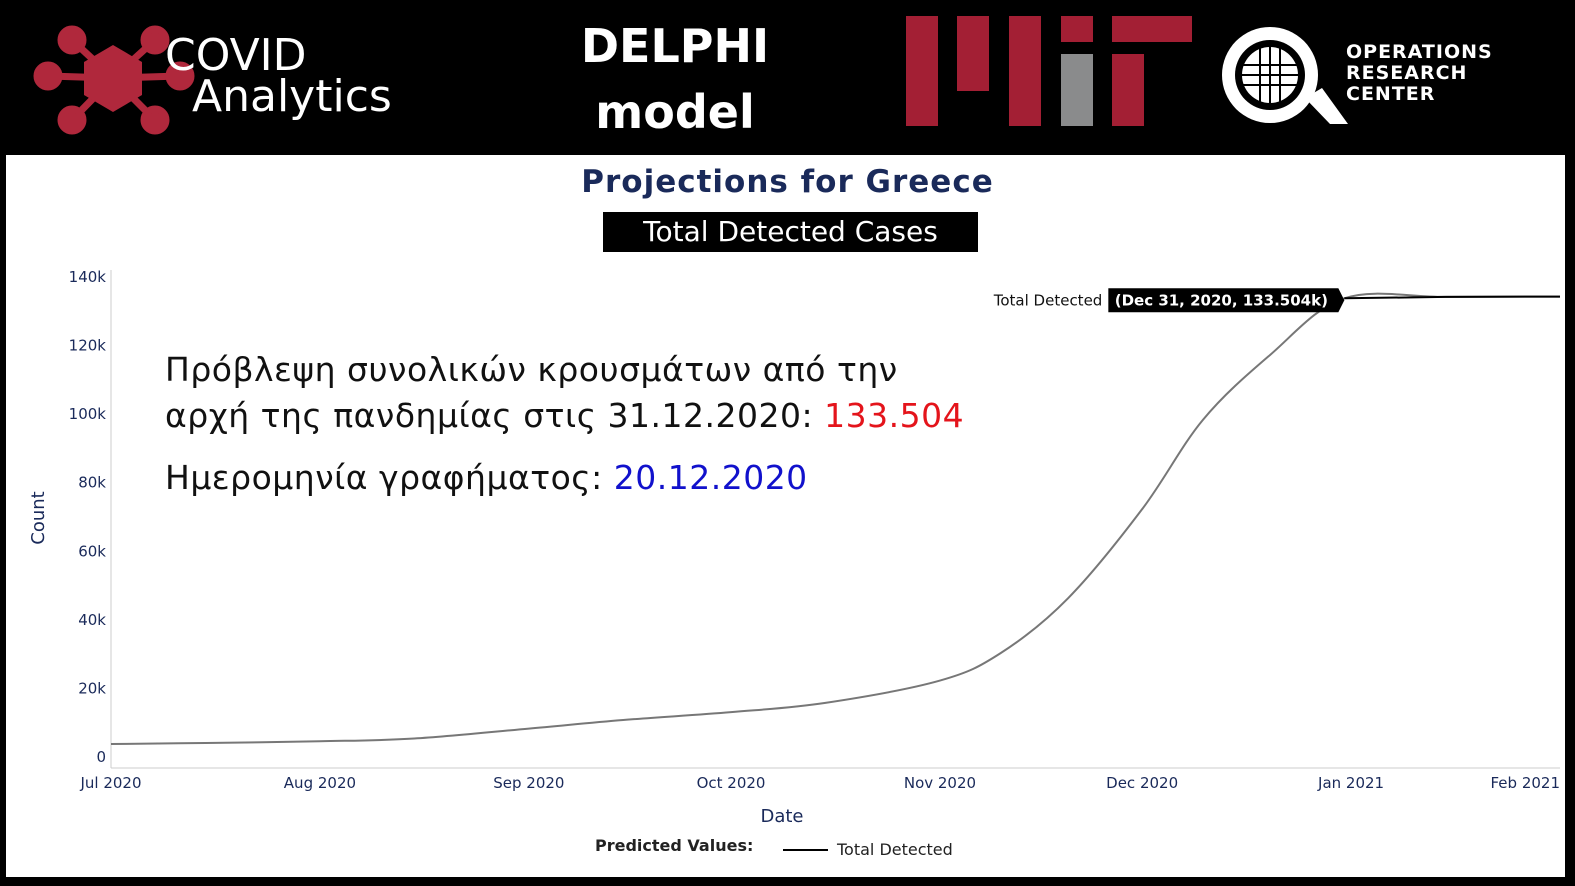 This screenshot has width=1575, height=886. Describe the element at coordinates (787, 182) in the screenshot. I see `chart-title: Projections for Greece` at that location.